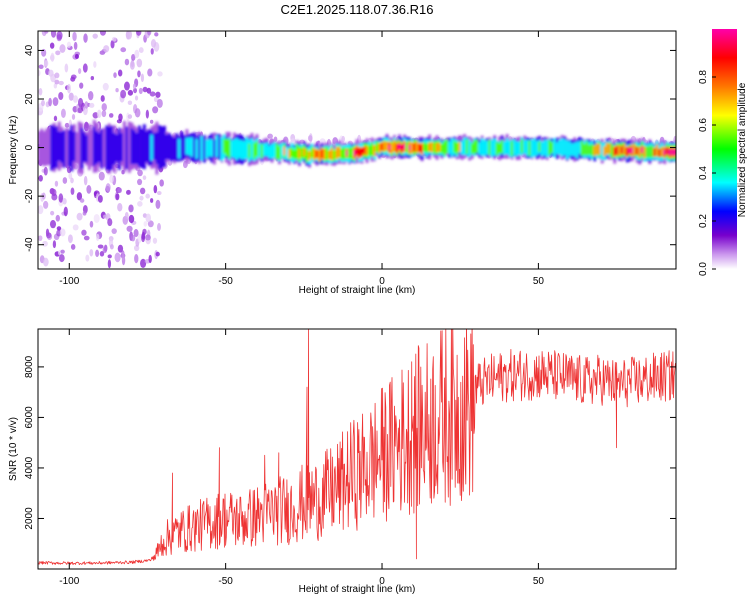  Describe the element at coordinates (539, 281) in the screenshot. I see `spectrogram-x-tick-label: 50` at that location.